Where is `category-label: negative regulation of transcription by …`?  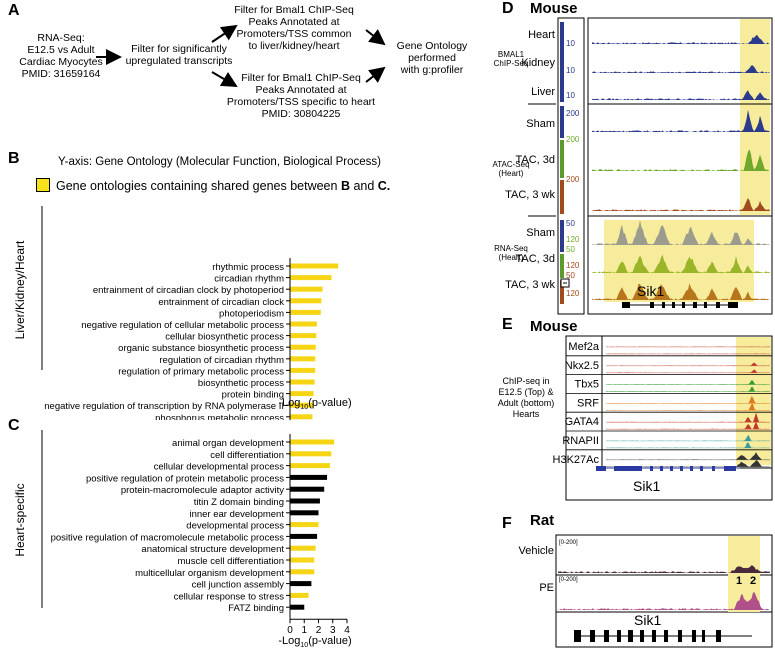
category-label: negative regulation of transcription by … is located at coordinates (164, 406).